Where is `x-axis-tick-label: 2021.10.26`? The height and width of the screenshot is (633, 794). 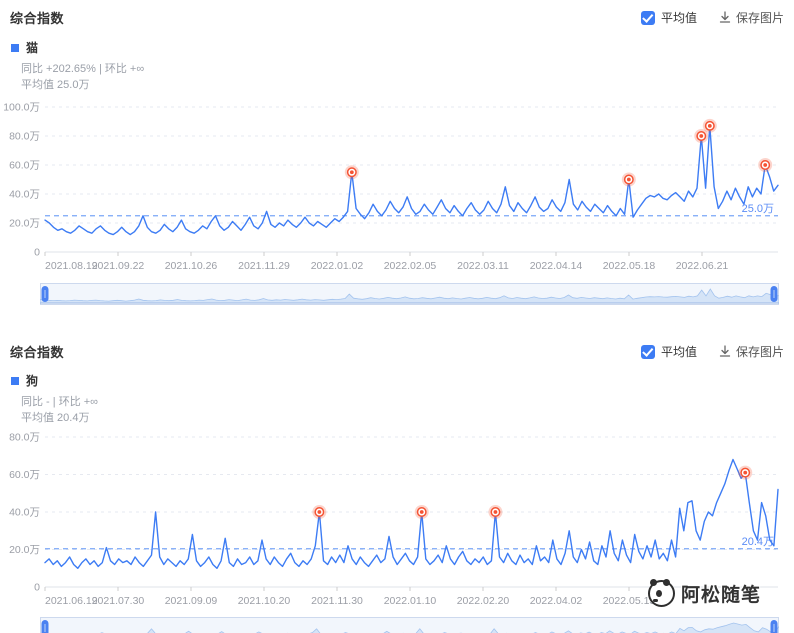 x-axis-tick-label: 2021.10.26 is located at coordinates (191, 266).